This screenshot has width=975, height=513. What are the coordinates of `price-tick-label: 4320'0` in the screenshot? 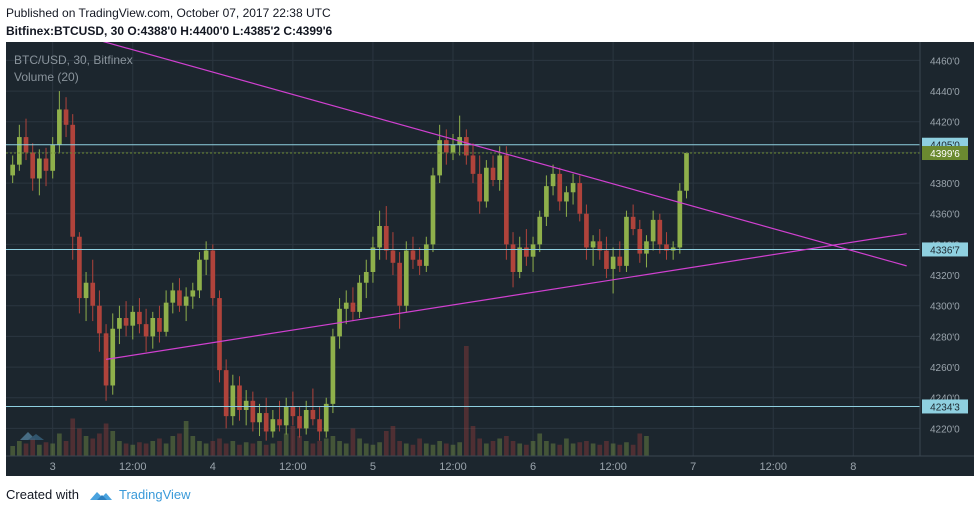 It's located at (945, 276).